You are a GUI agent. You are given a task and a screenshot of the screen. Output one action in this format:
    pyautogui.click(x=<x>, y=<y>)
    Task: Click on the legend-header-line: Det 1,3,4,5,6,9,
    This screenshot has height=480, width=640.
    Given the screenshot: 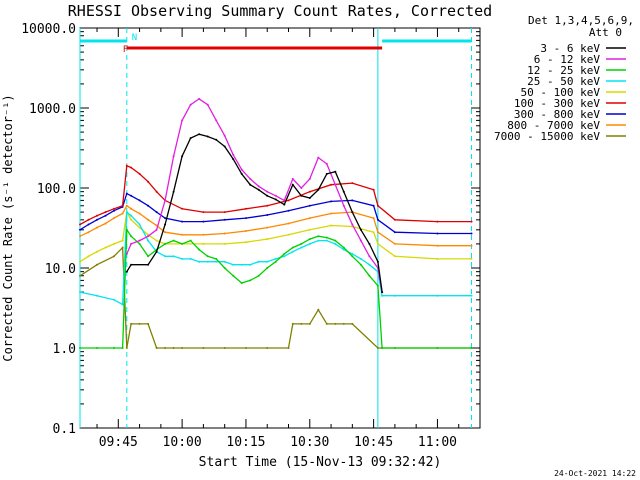 What is the action you would take?
    pyautogui.click(x=581, y=20)
    